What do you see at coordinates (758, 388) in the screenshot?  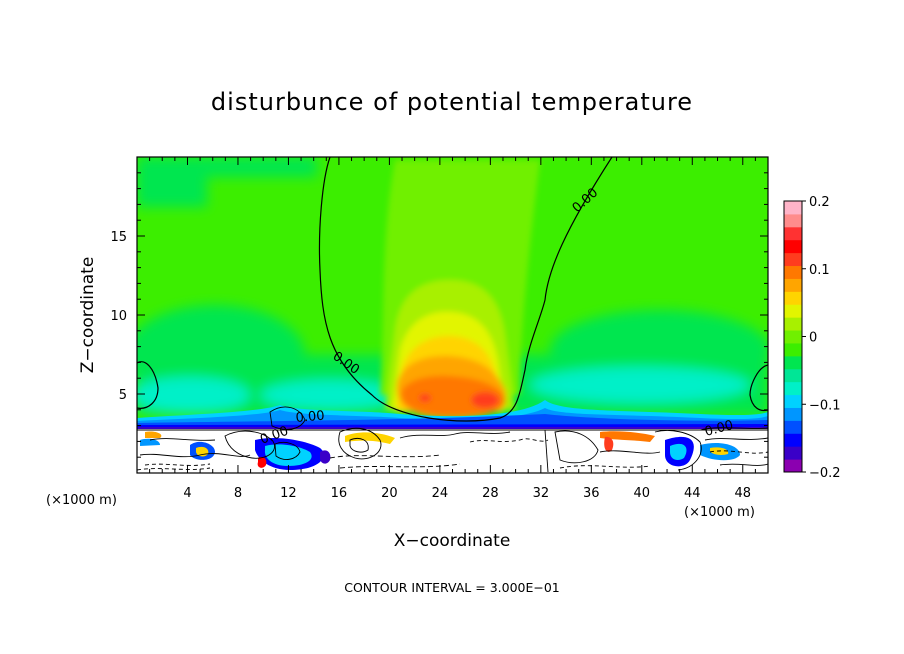 I see `zero-contour-right` at bounding box center [758, 388].